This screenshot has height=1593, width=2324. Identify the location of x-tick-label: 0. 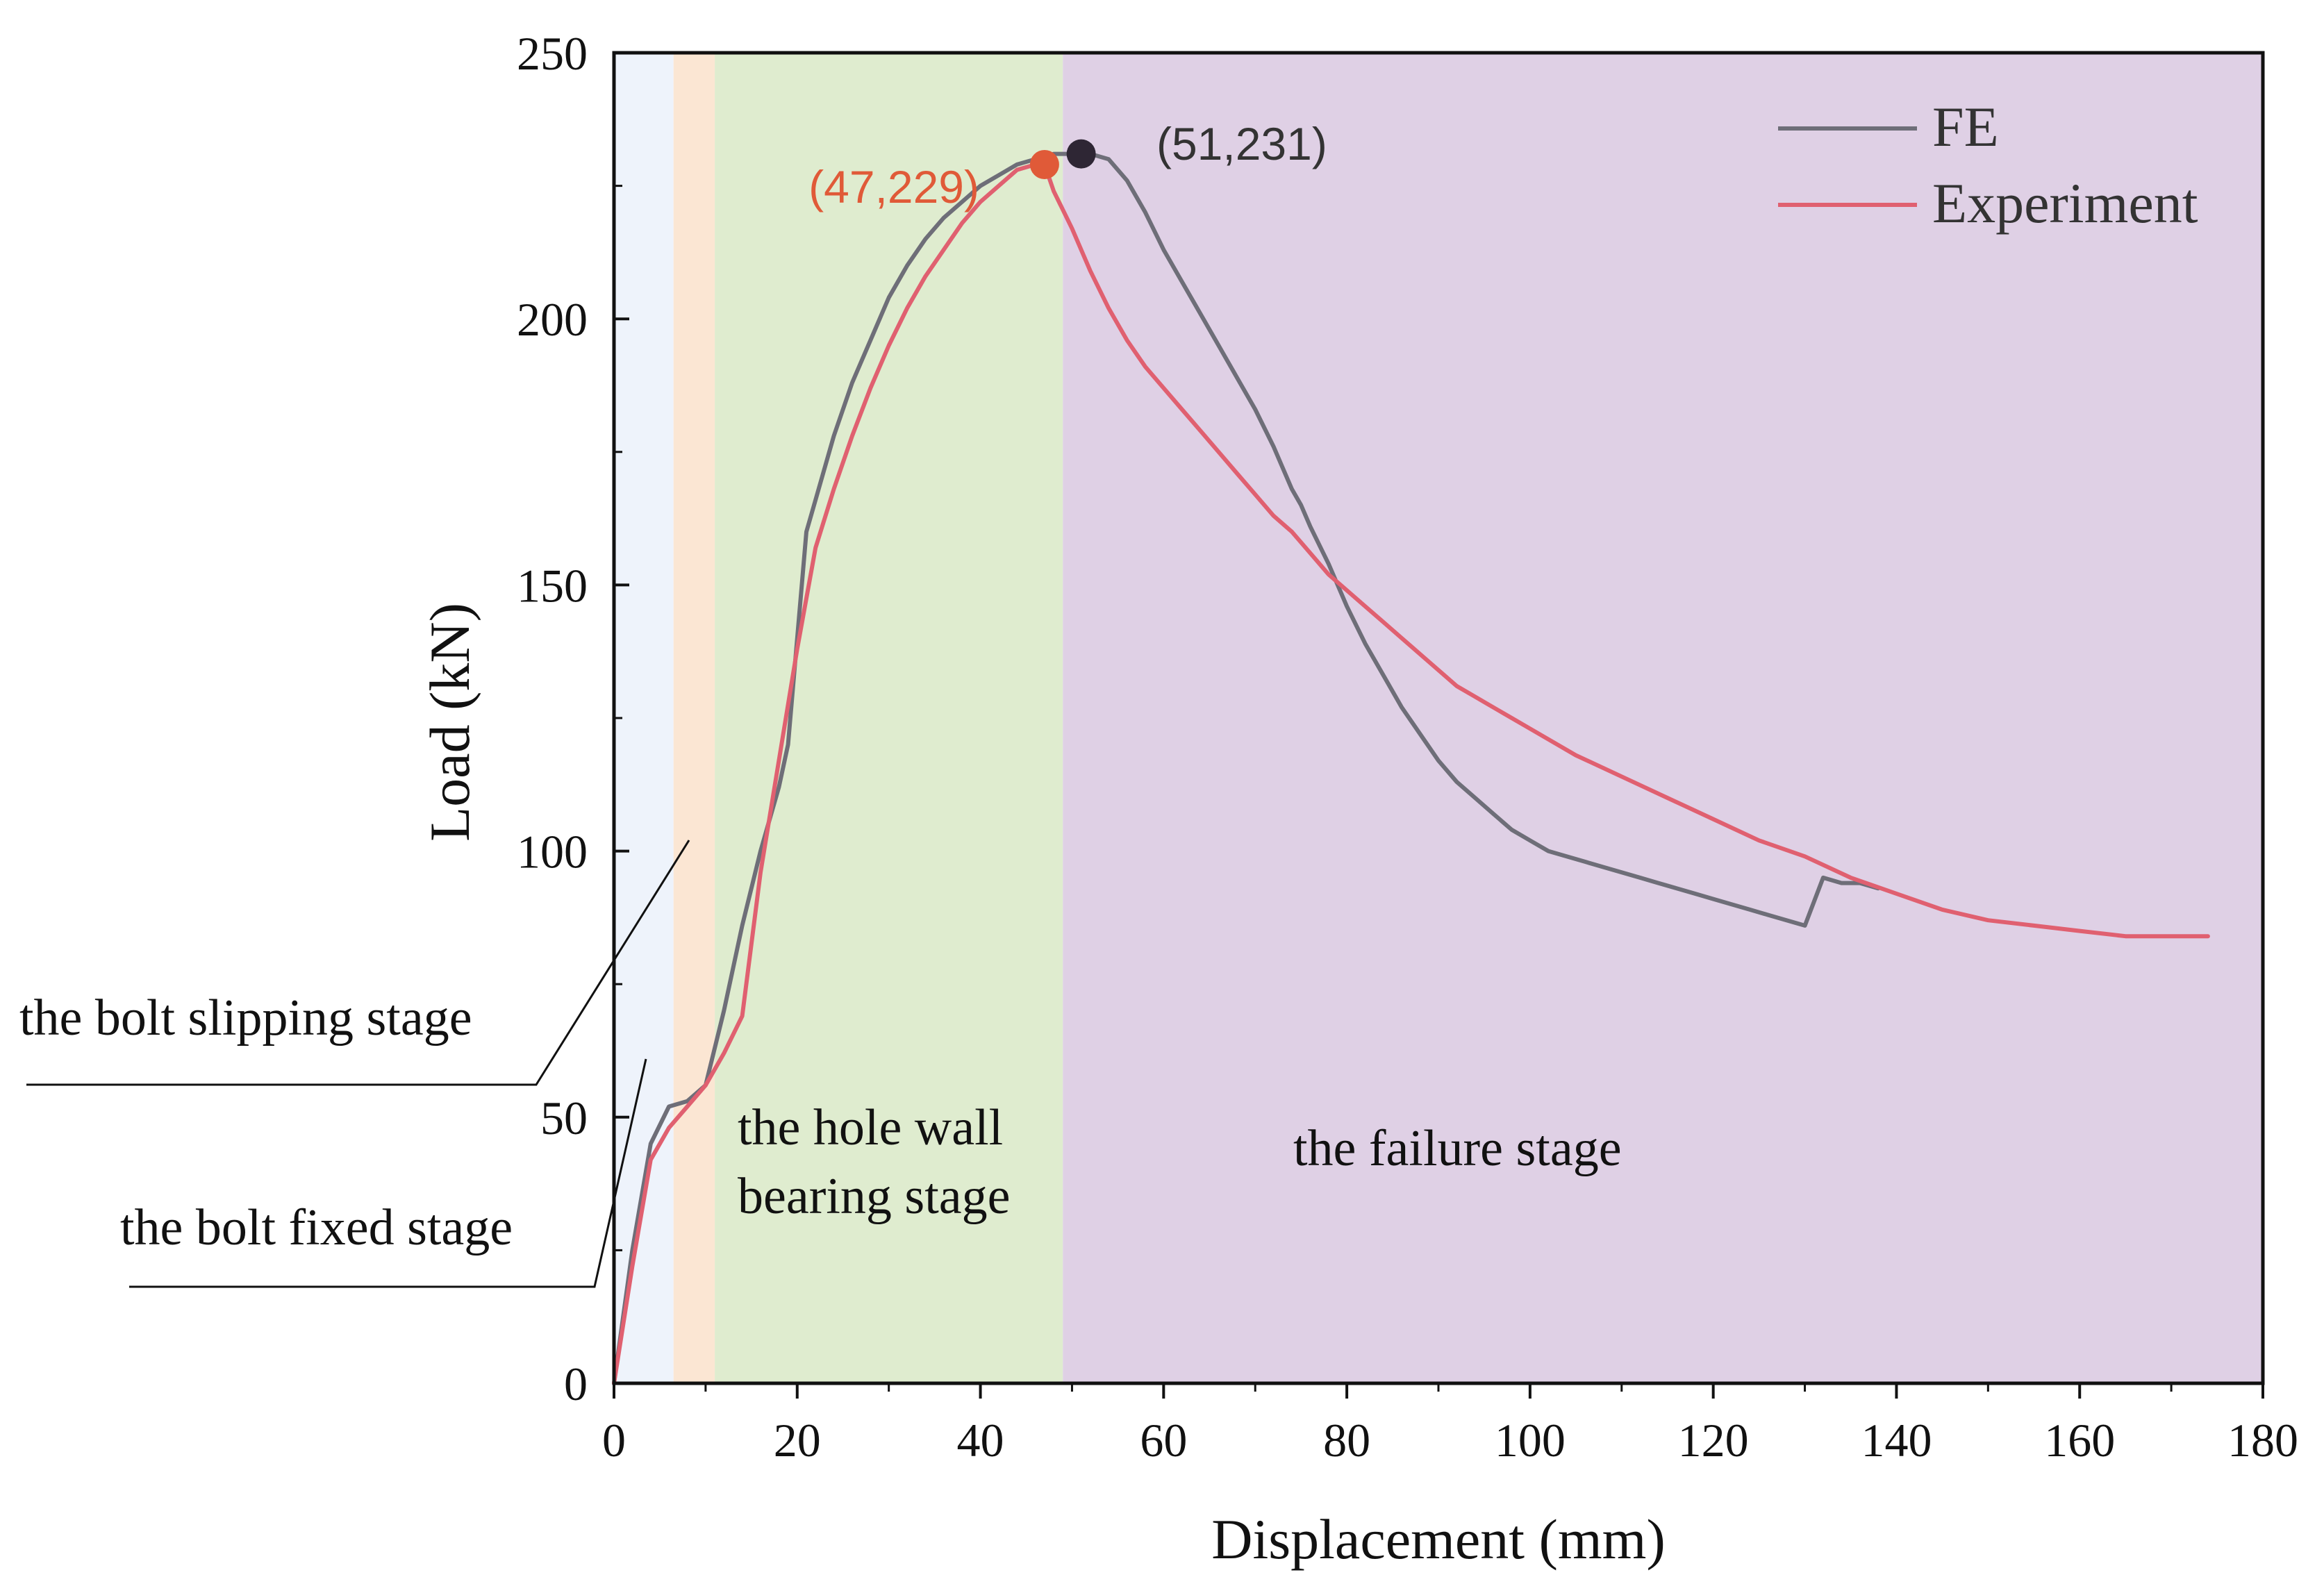
(614, 1440).